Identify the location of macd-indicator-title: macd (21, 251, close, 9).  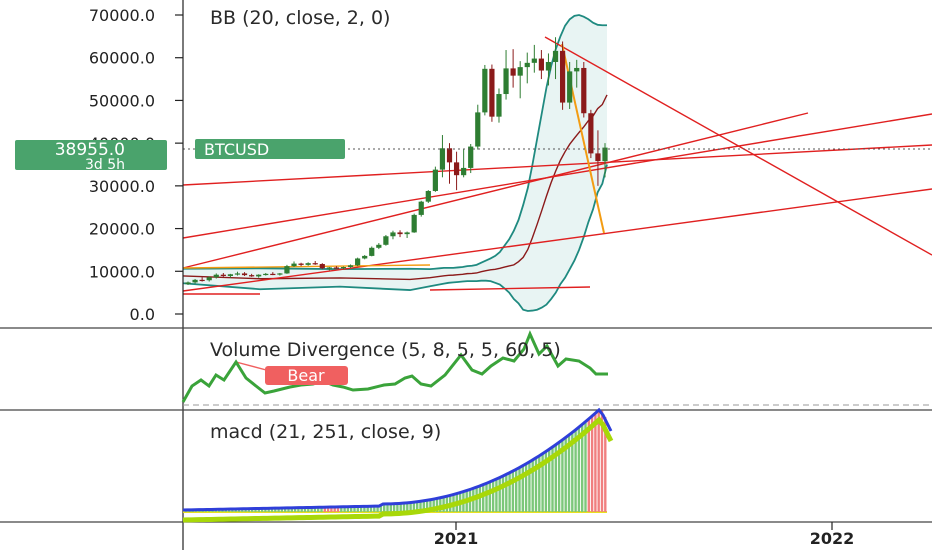
(325, 432).